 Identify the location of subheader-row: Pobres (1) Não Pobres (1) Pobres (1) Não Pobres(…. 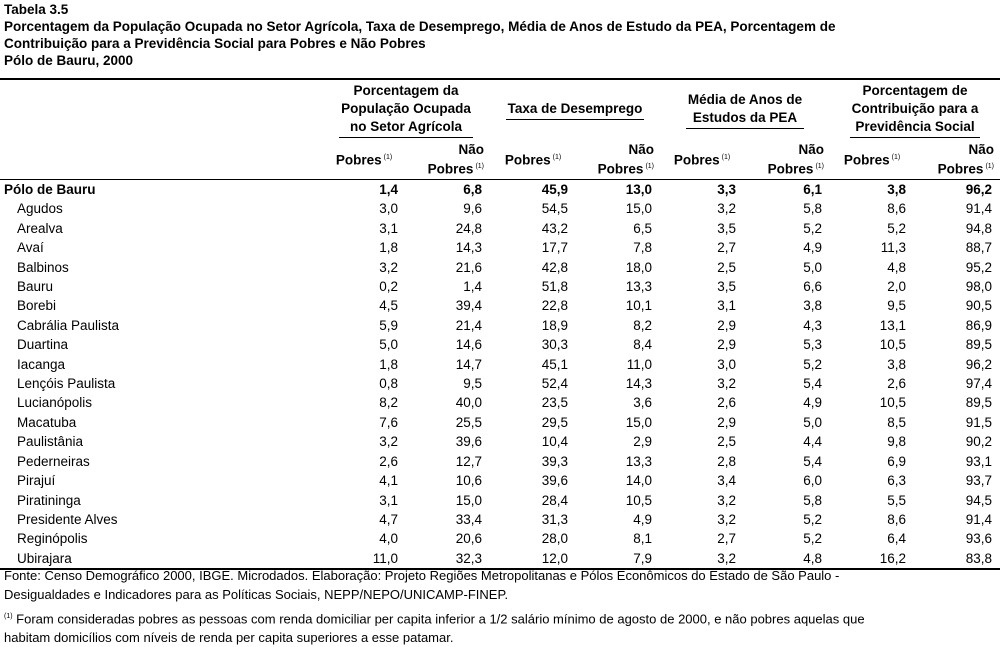
(500, 159).